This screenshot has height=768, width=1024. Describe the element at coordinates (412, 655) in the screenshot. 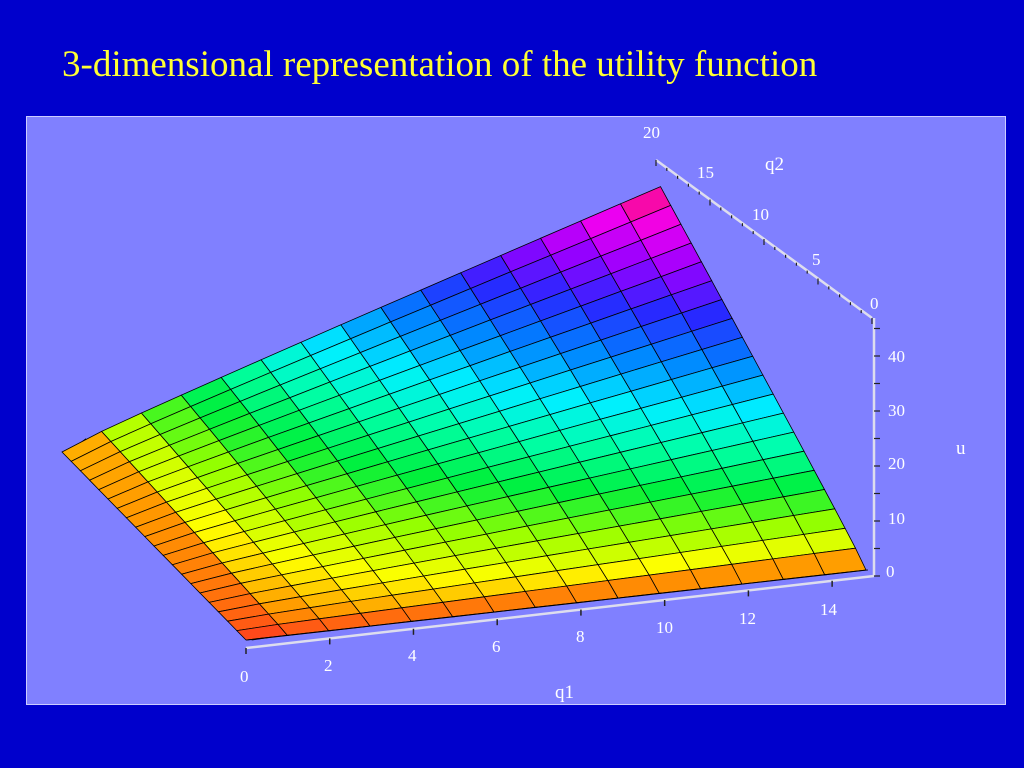

I see `q1-tick-label: 4` at that location.